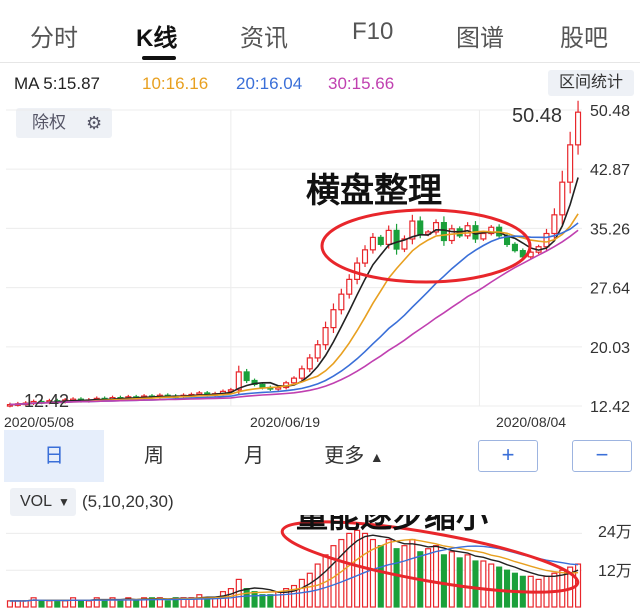 Image resolution: width=640 pixels, height=610 pixels. What do you see at coordinates (46, 401) in the screenshot?
I see `low-price-label: 12.42` at bounding box center [46, 401].